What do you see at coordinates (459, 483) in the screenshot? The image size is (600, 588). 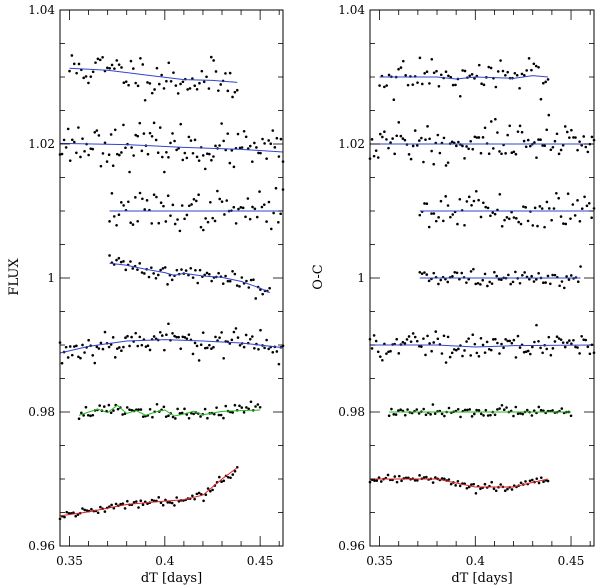 I see `model-curve` at bounding box center [459, 483].